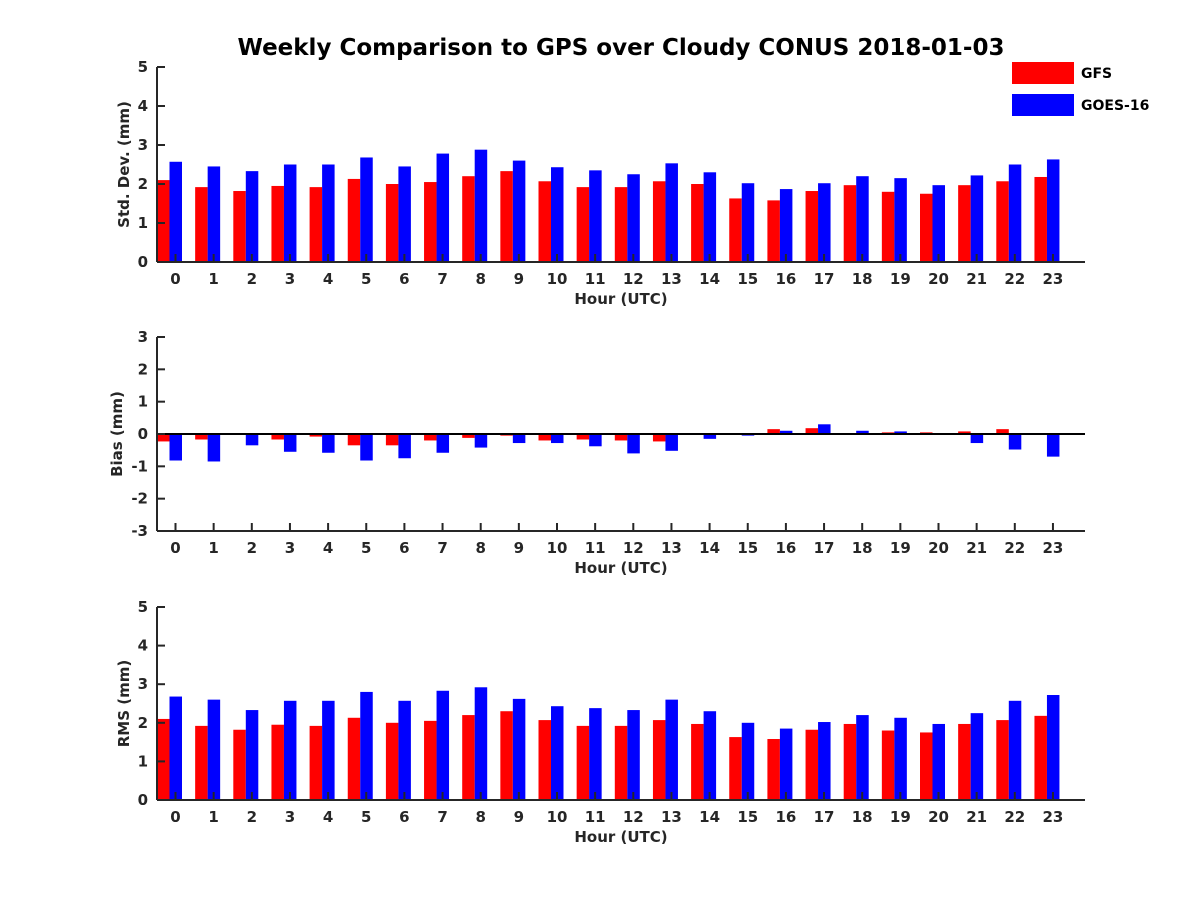  I want to click on std-dev-x-tick-label: 10, so click(557, 279).